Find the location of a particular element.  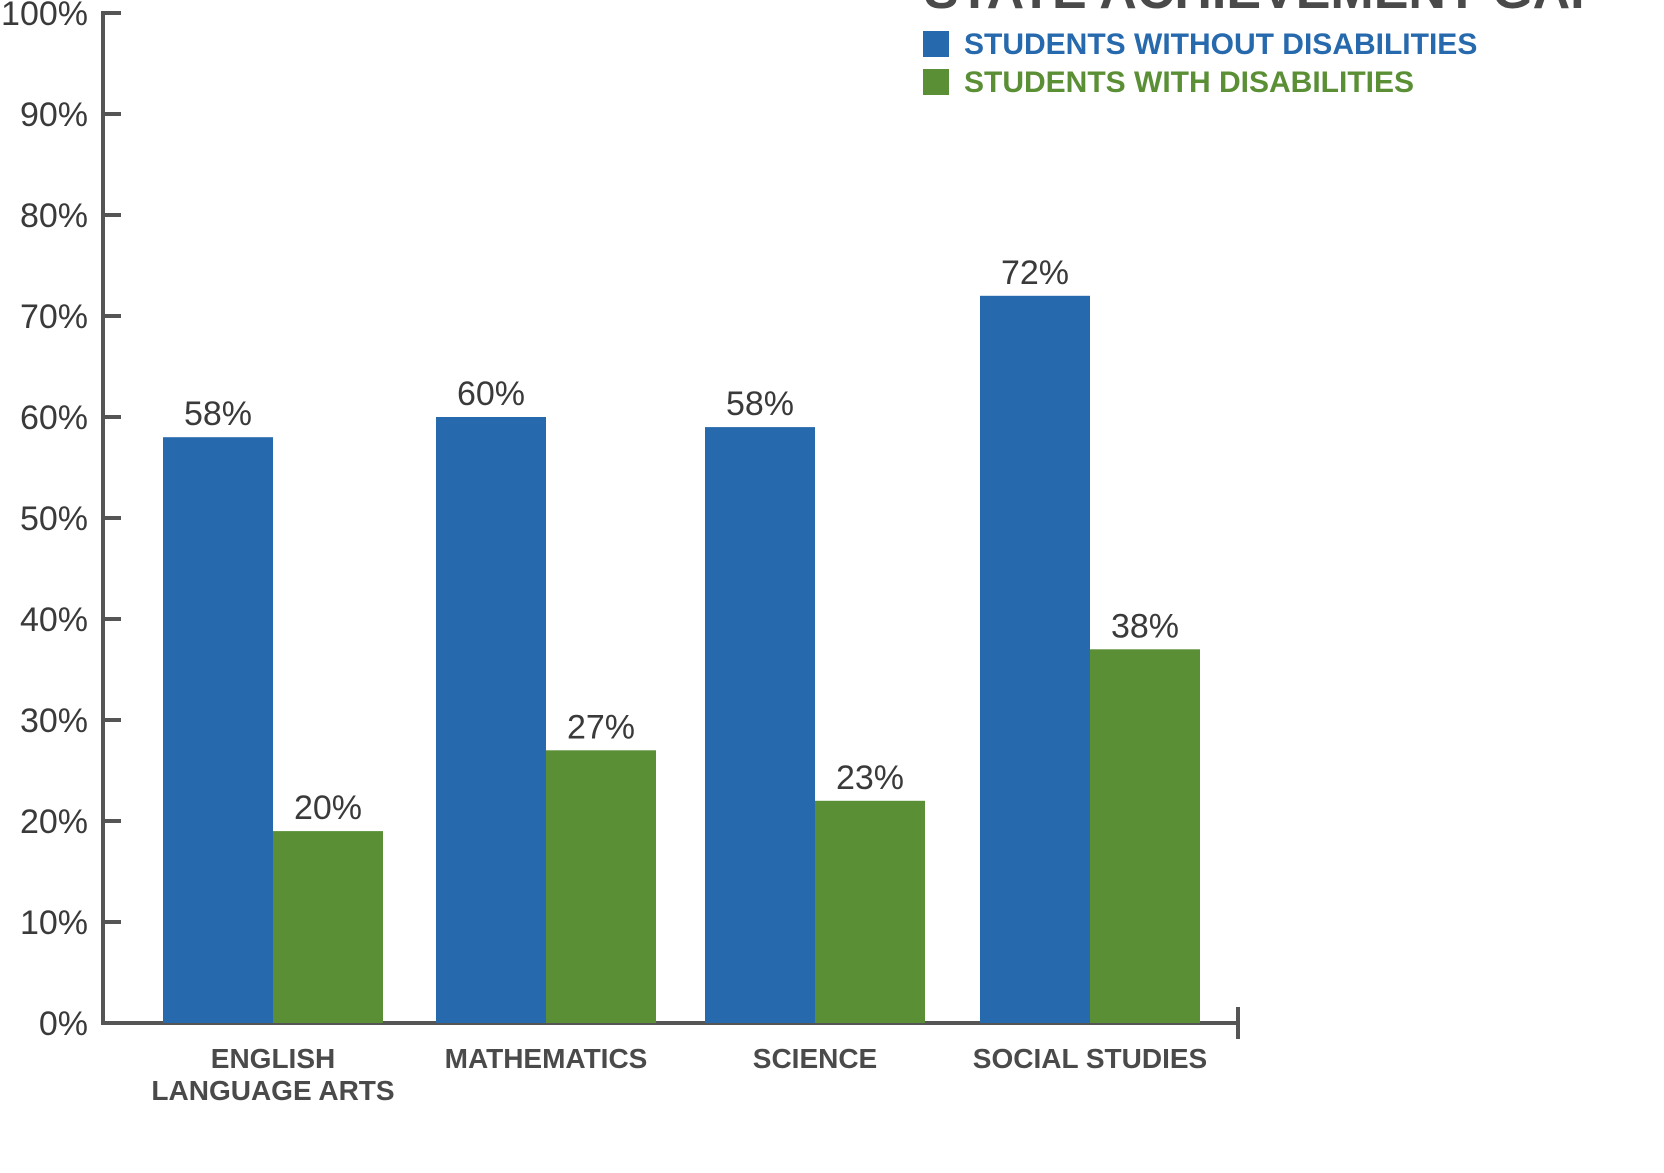

y-tick-label: 80% is located at coordinates (54, 216).